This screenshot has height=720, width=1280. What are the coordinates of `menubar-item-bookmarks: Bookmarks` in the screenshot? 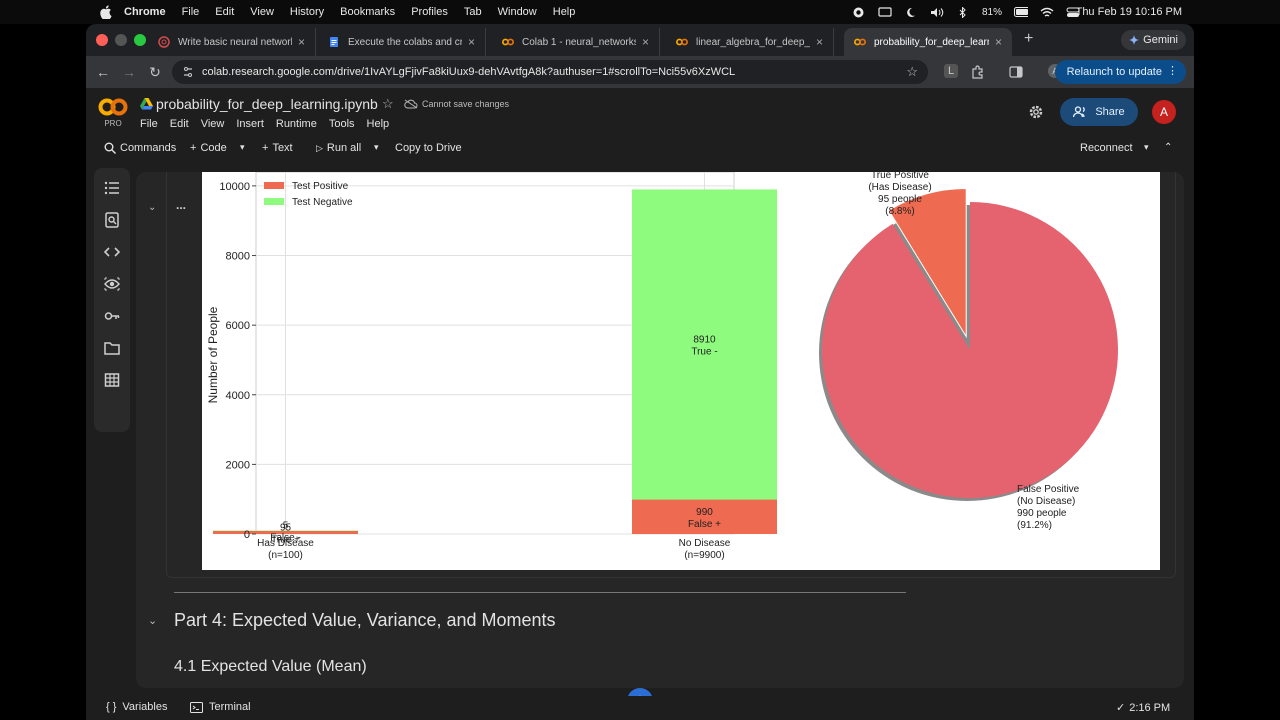 It's located at (368, 12).